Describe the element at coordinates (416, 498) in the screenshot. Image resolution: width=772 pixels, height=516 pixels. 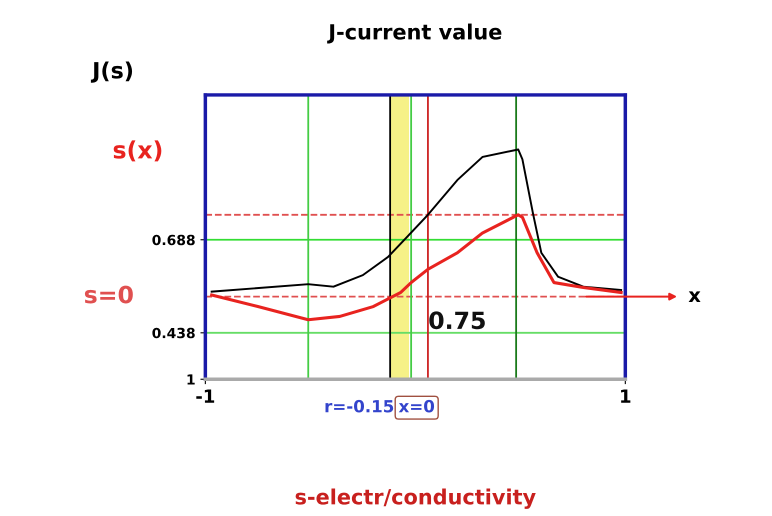
I see `text: s-electr/conductivity` at that location.